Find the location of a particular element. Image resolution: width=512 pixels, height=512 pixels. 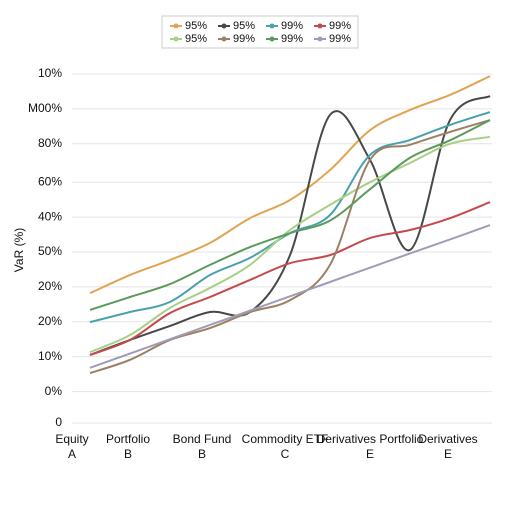

x-tick-label: Derivatives Portfolio E is located at coordinates (370, 446).